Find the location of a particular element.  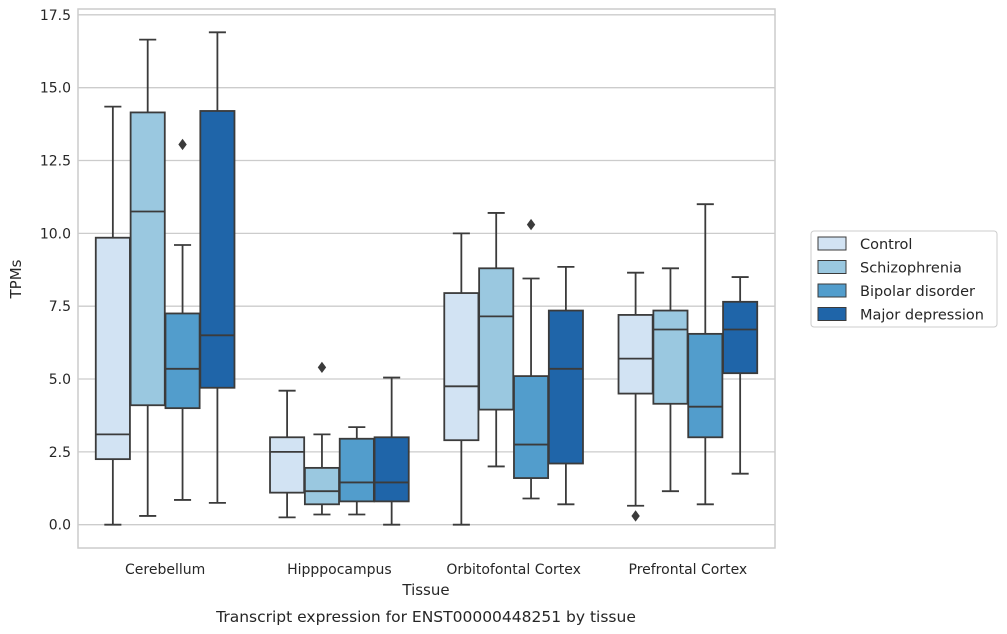

x-tick-label: Prefrontal Cortex is located at coordinates (688, 570).